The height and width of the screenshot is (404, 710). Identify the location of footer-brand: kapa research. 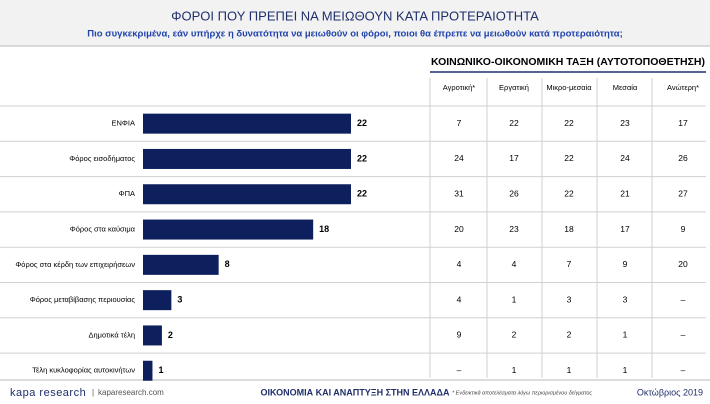
(48, 393).